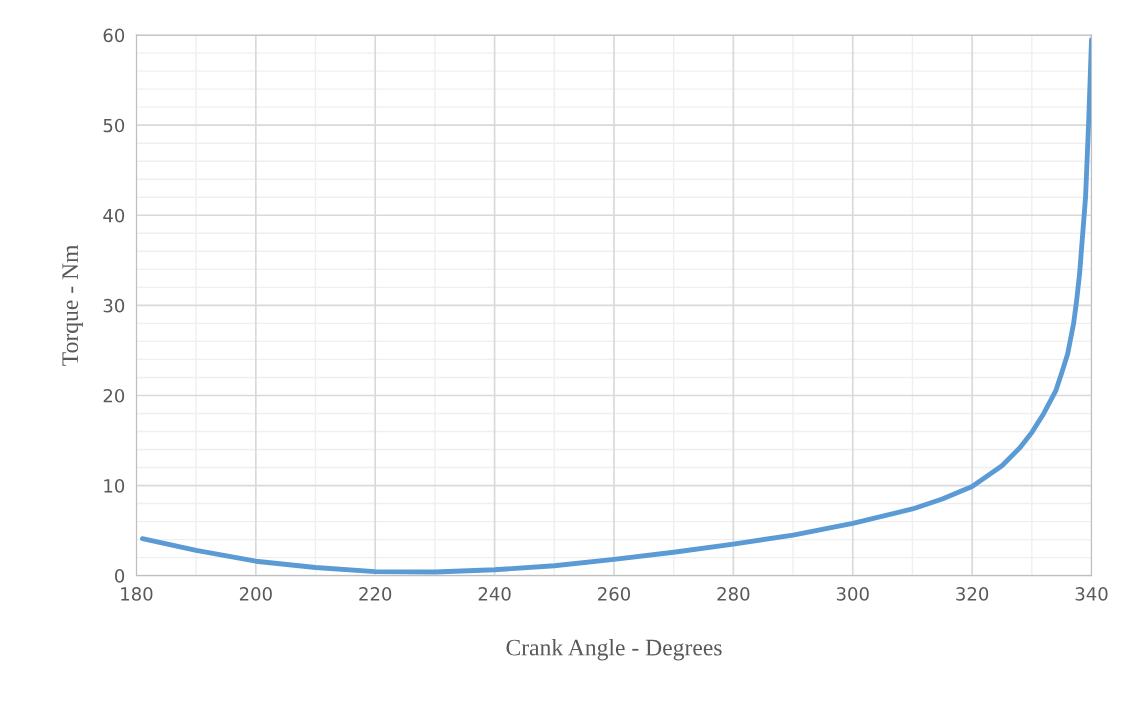 This screenshot has width=1137, height=702. What do you see at coordinates (255, 594) in the screenshot?
I see `x-tick-label: 200` at bounding box center [255, 594].